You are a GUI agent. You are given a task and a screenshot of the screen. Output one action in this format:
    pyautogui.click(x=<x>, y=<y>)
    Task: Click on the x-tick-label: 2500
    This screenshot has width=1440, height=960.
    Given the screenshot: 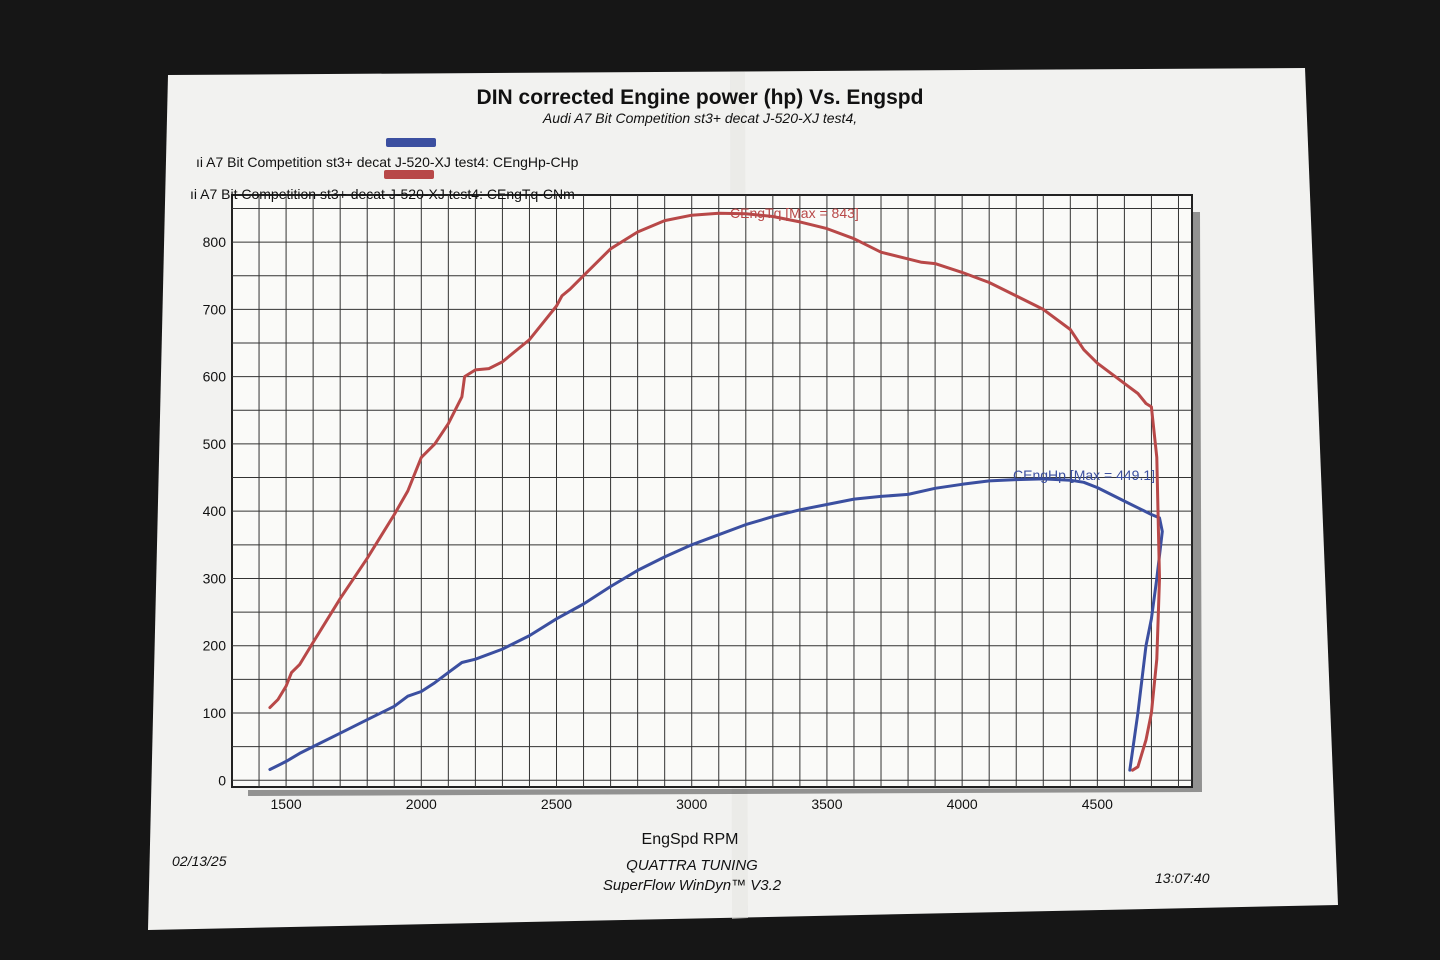 What is the action you would take?
    pyautogui.click(x=556, y=804)
    